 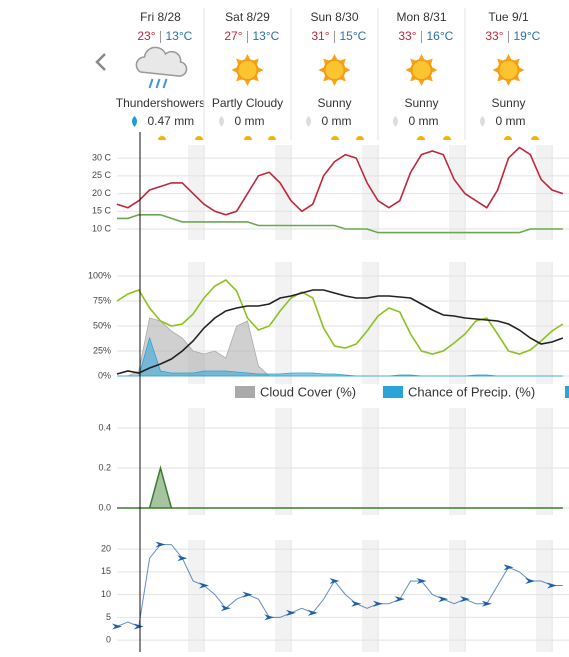 What do you see at coordinates (161, 67) in the screenshot?
I see `rain-icon` at bounding box center [161, 67].